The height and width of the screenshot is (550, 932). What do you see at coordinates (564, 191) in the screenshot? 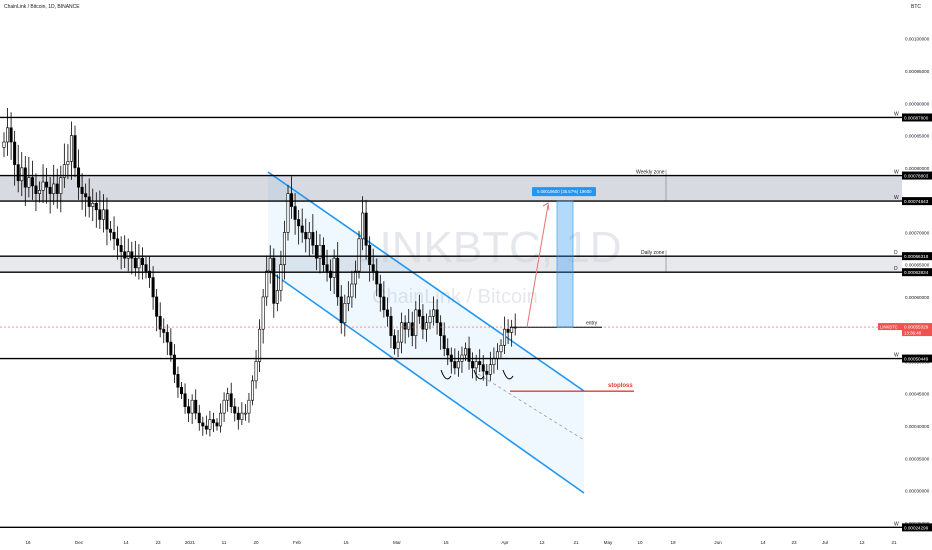
I see `target-label: 0.00019600 (35.57%) 19600` at bounding box center [564, 191].